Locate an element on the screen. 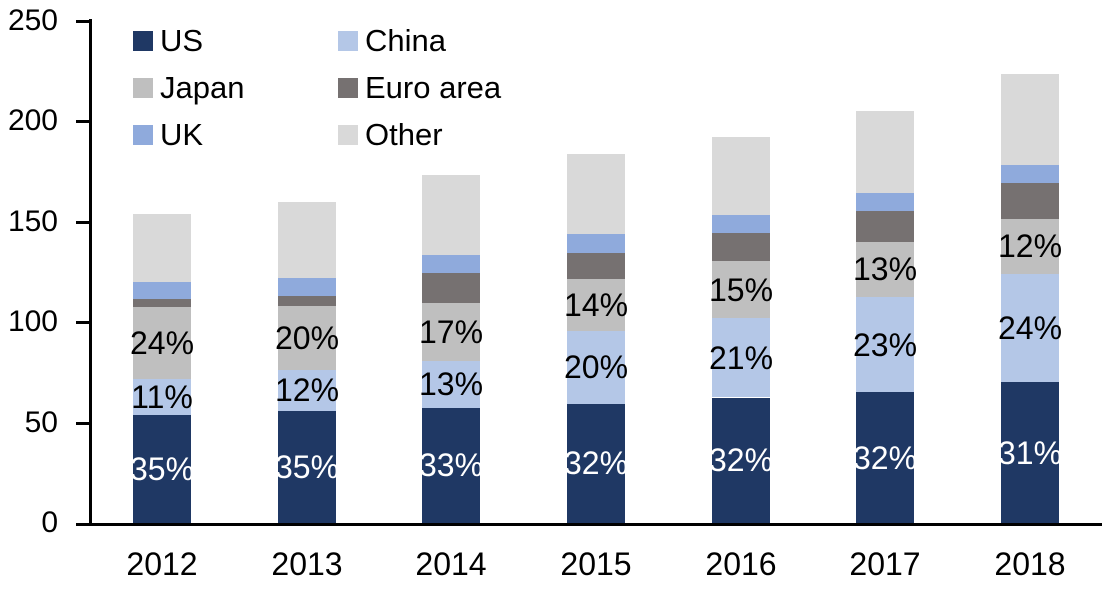 The height and width of the screenshot is (598, 1102). legend-label-other: Other is located at coordinates (404, 134).